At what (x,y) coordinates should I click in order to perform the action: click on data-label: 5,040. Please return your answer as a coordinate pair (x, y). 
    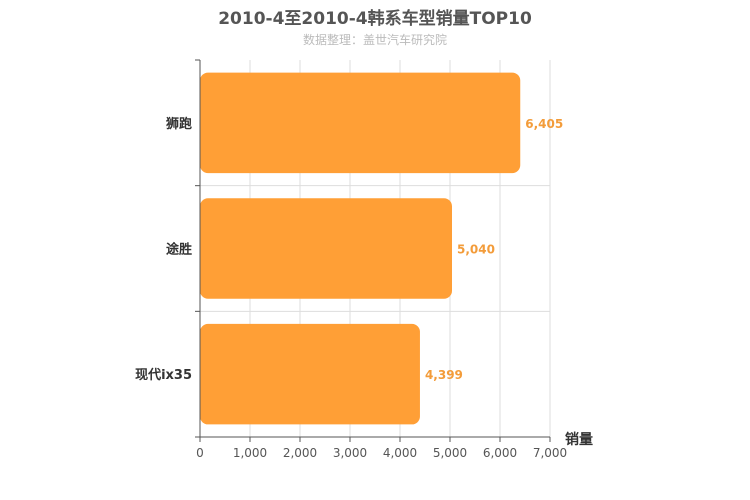
    Looking at the image, I should click on (476, 250).